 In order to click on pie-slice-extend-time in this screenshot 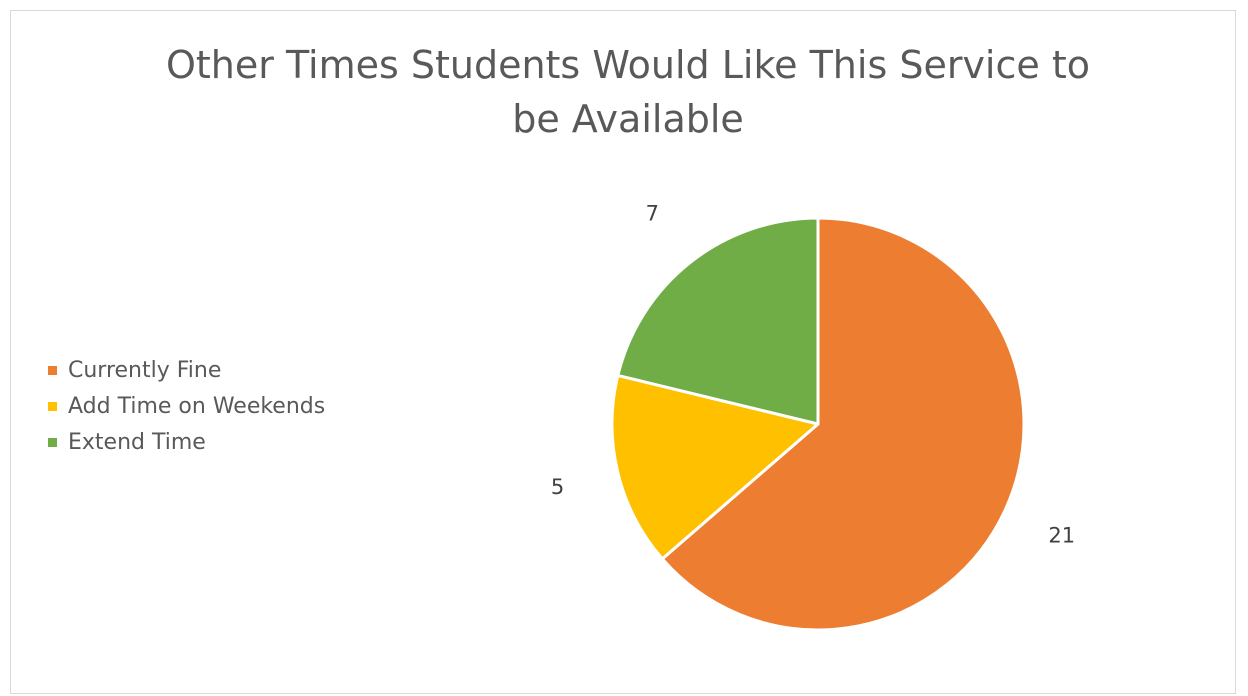, I will do `click(718, 321)`.